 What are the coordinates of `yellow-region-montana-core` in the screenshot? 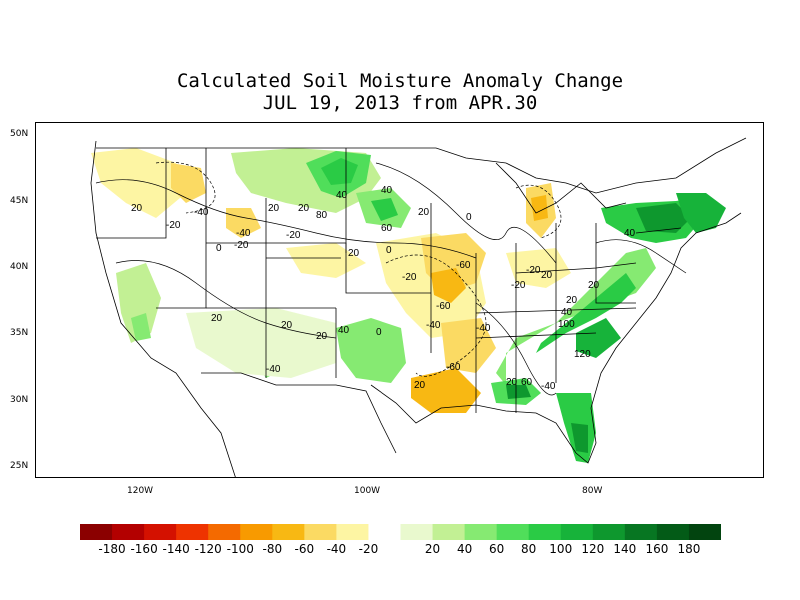 It's located at (188, 183).